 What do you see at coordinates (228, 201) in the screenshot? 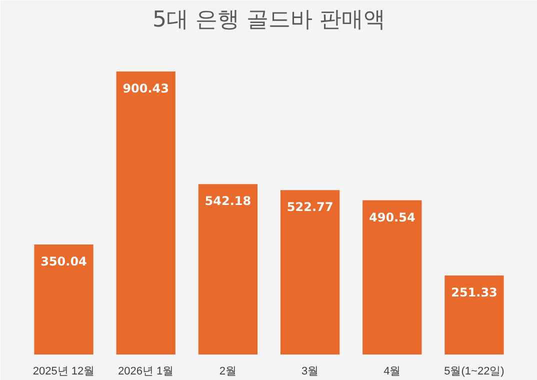
I see `data-label: 542.18` at bounding box center [228, 201].